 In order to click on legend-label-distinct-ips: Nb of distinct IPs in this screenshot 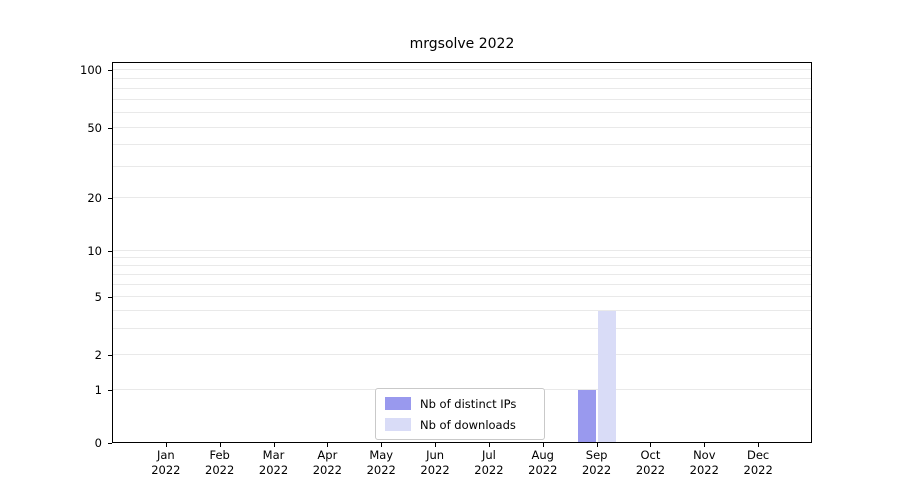, I will do `click(468, 403)`.